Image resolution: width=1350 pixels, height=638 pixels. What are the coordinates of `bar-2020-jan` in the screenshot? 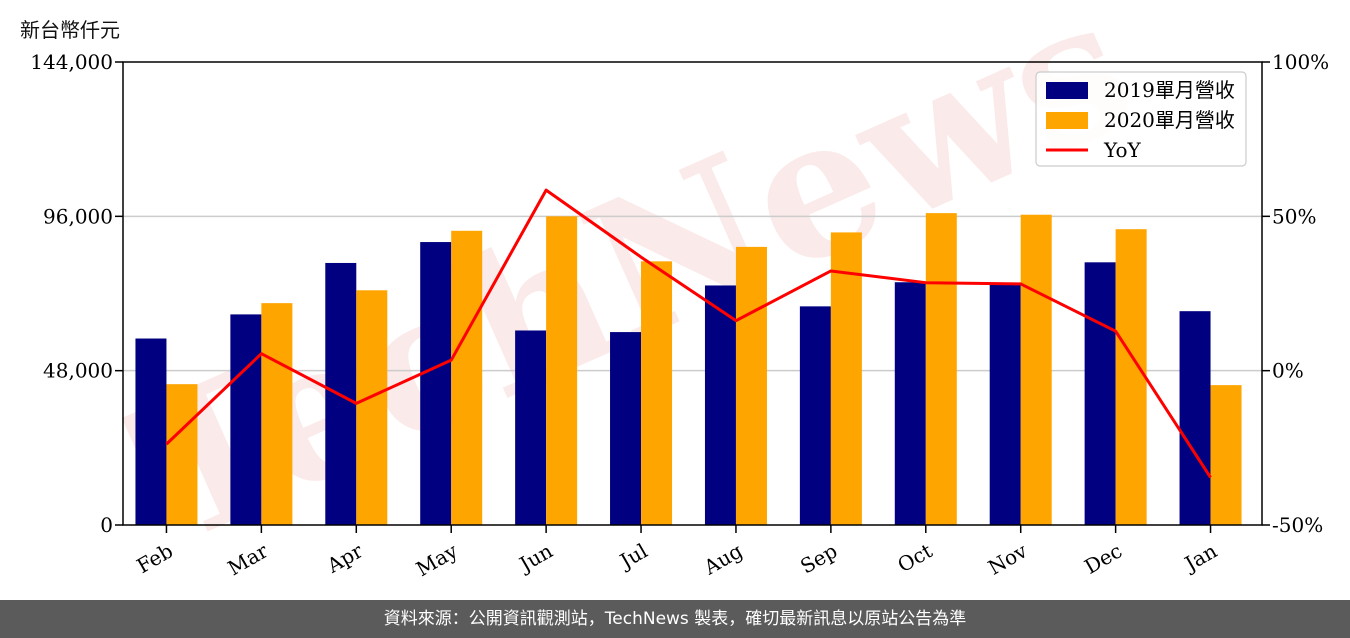 It's located at (1226, 455).